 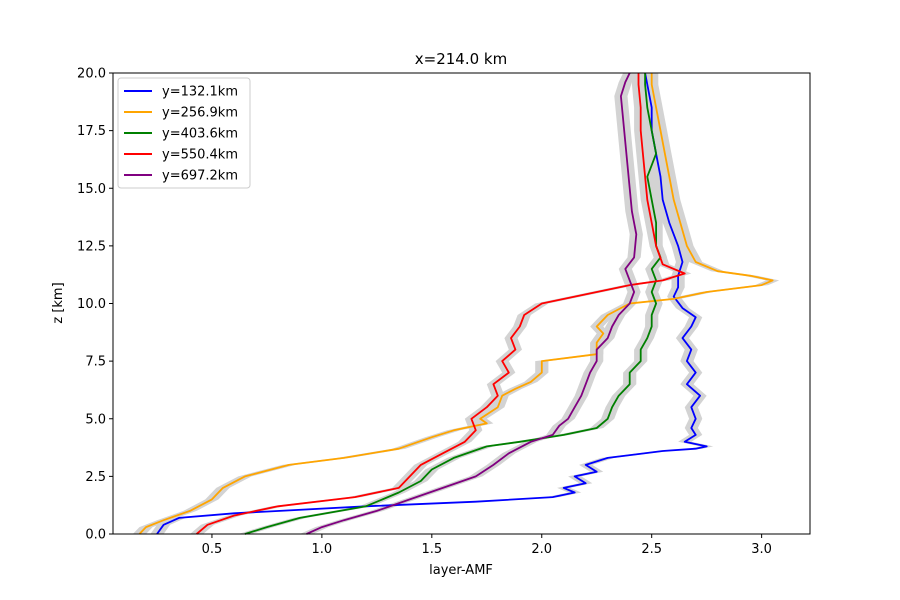 I want to click on legend-box, so click(x=184, y=133).